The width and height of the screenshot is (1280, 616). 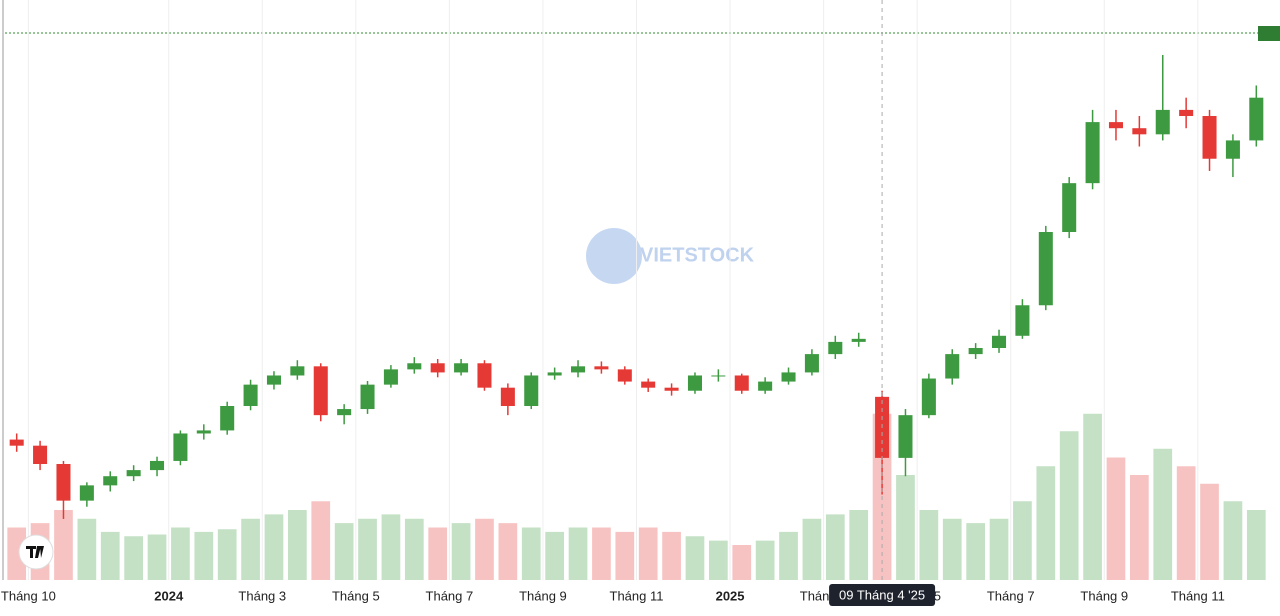 What do you see at coordinates (169, 595) in the screenshot?
I see `x-tick-label: 2024` at bounding box center [169, 595].